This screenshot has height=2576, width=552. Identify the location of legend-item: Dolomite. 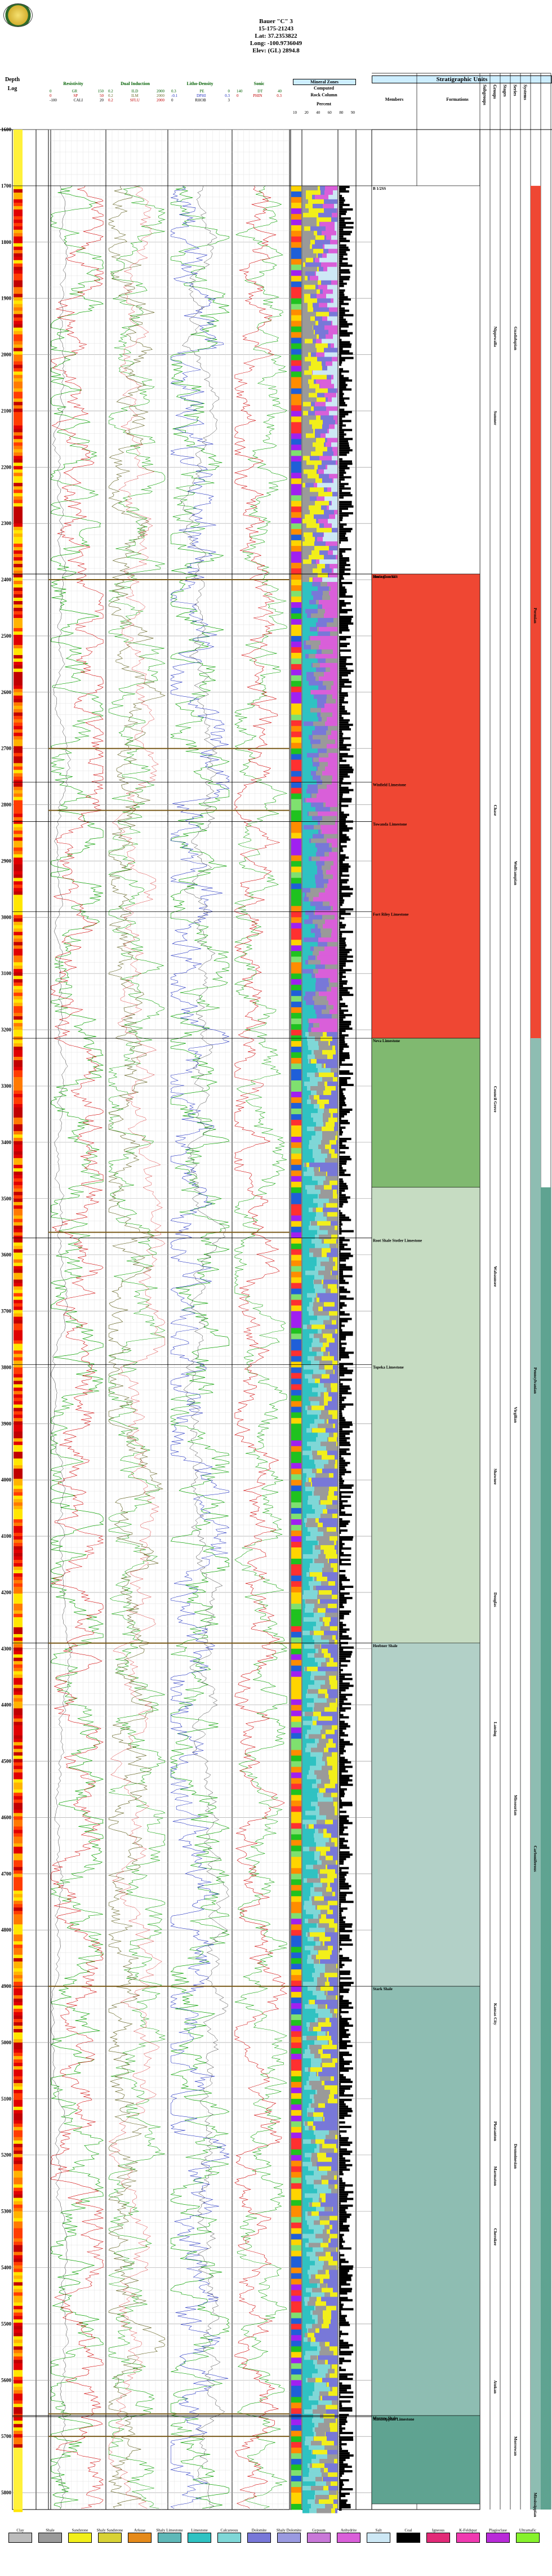
(259, 2535).